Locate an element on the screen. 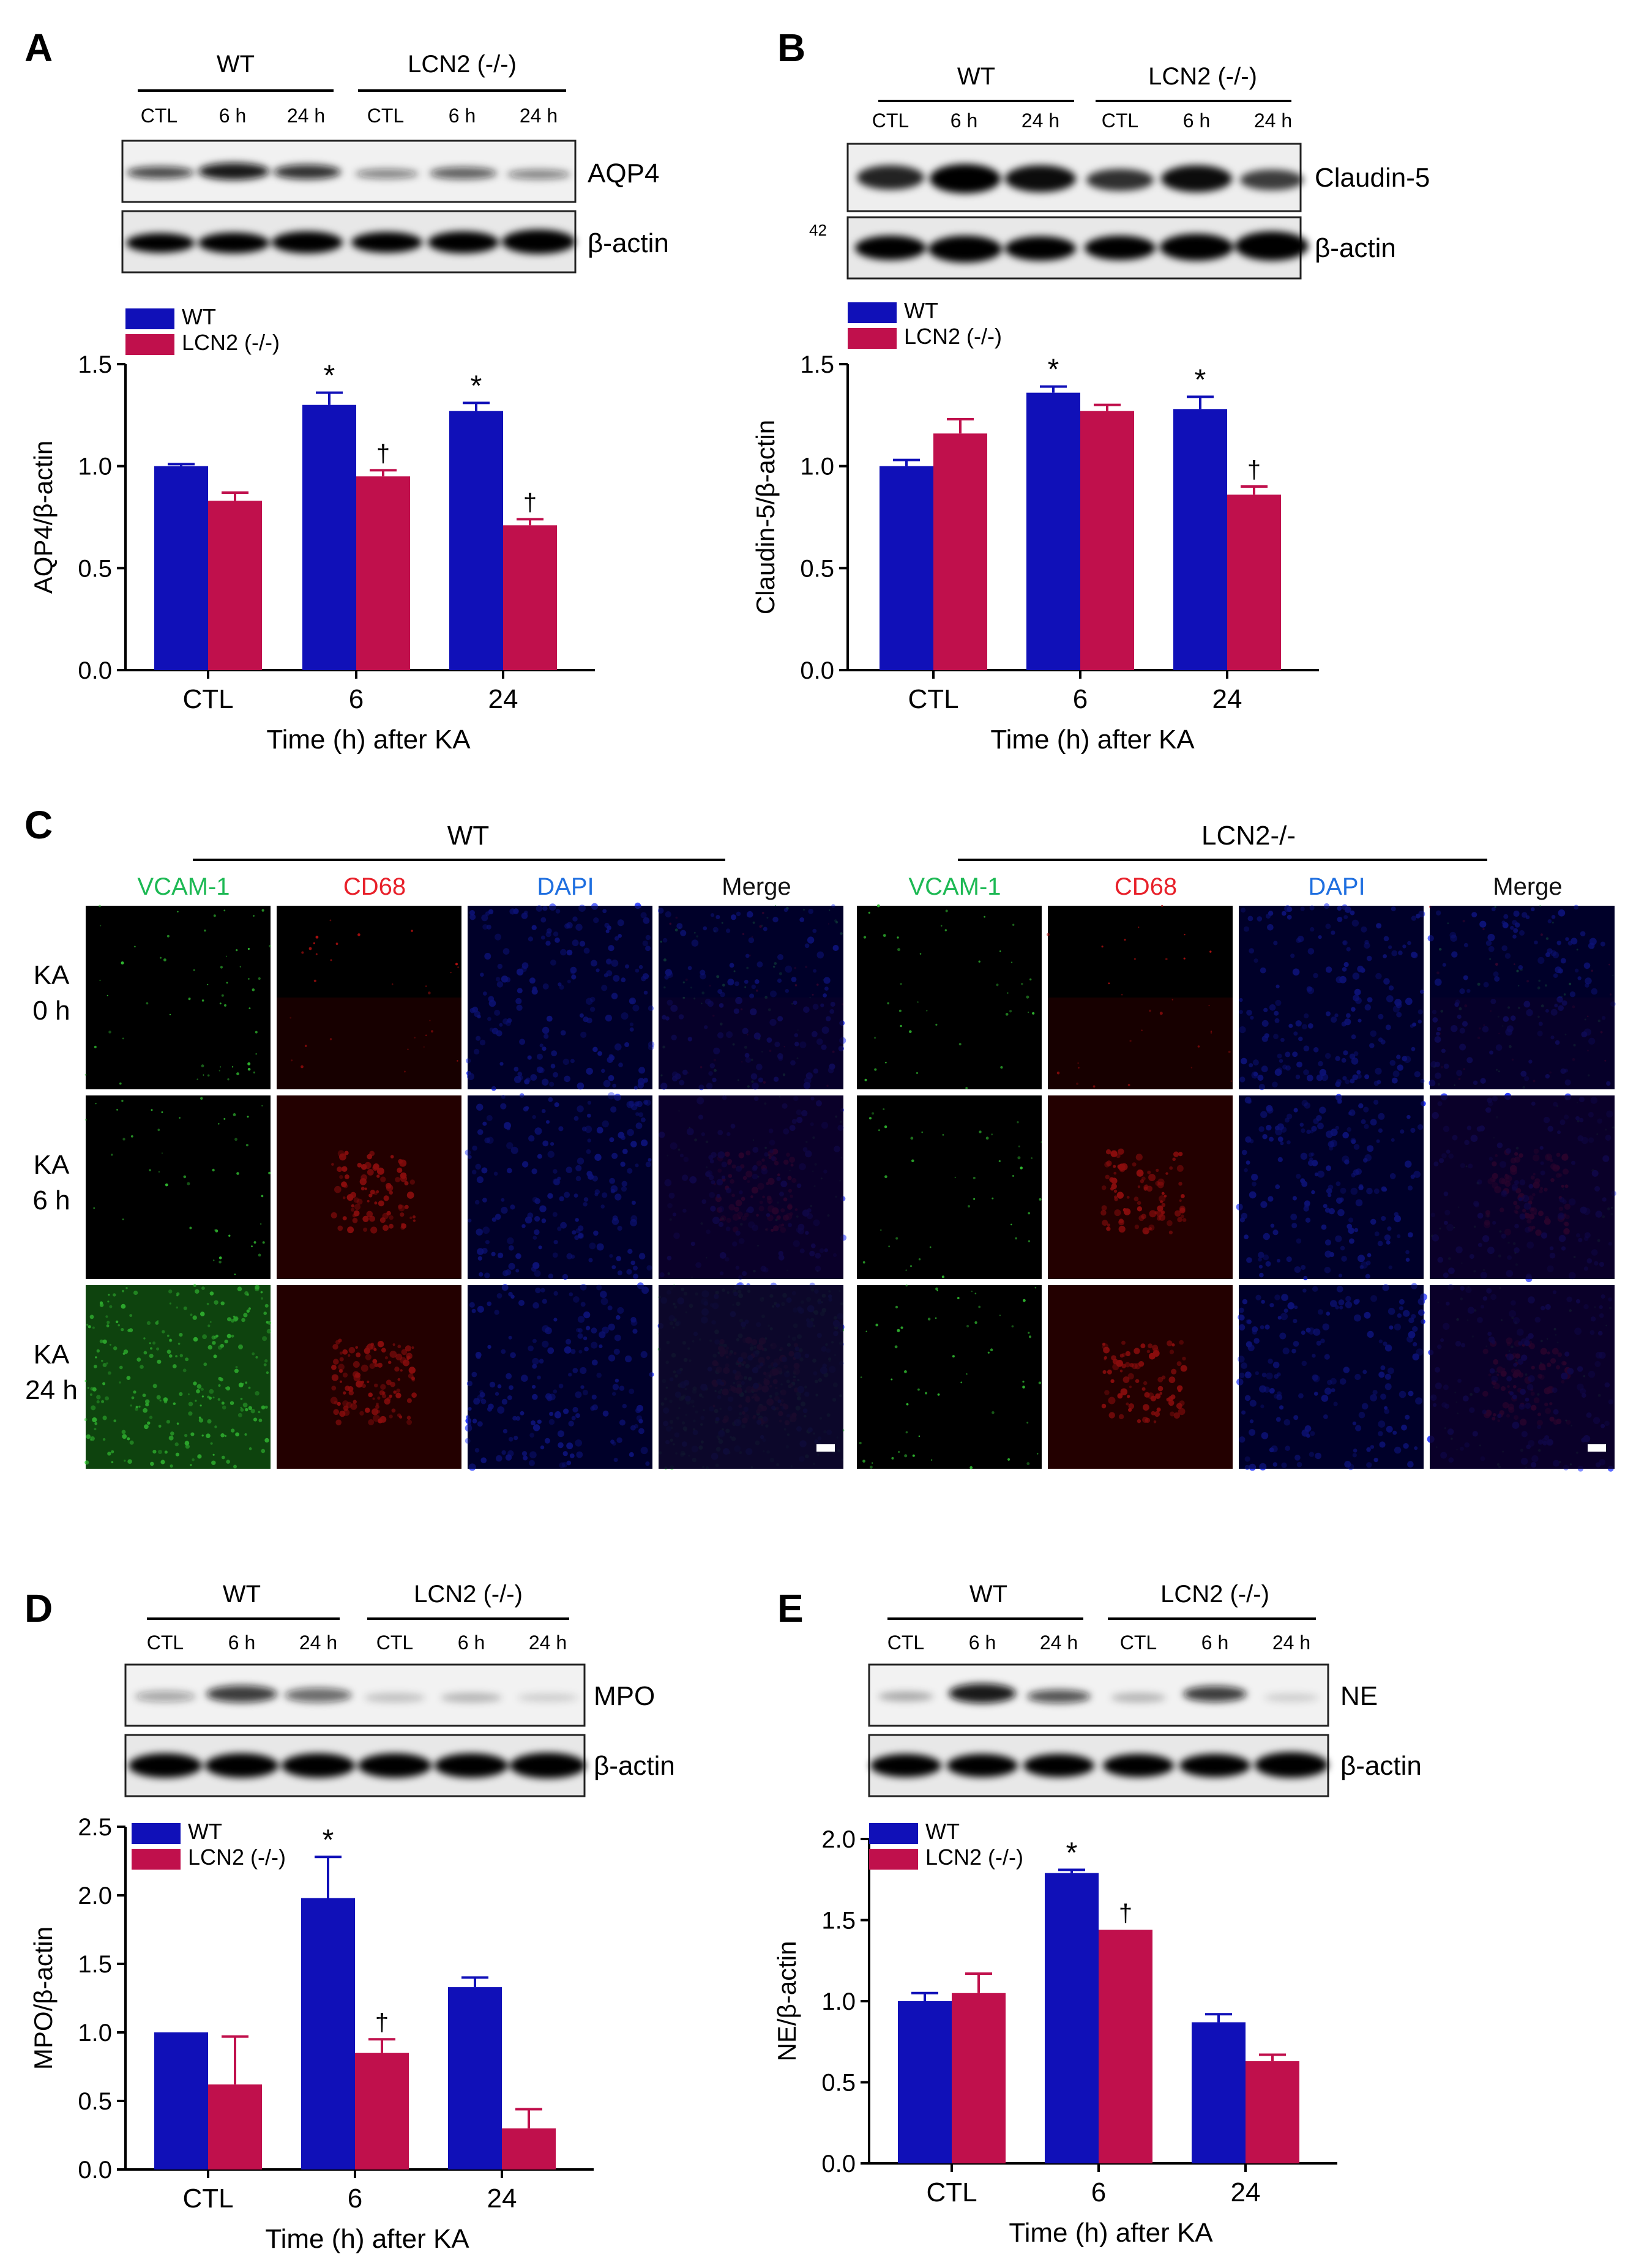 The width and height of the screenshot is (1636, 2268). blot-e-lane-1: CTL is located at coordinates (905, 1643).